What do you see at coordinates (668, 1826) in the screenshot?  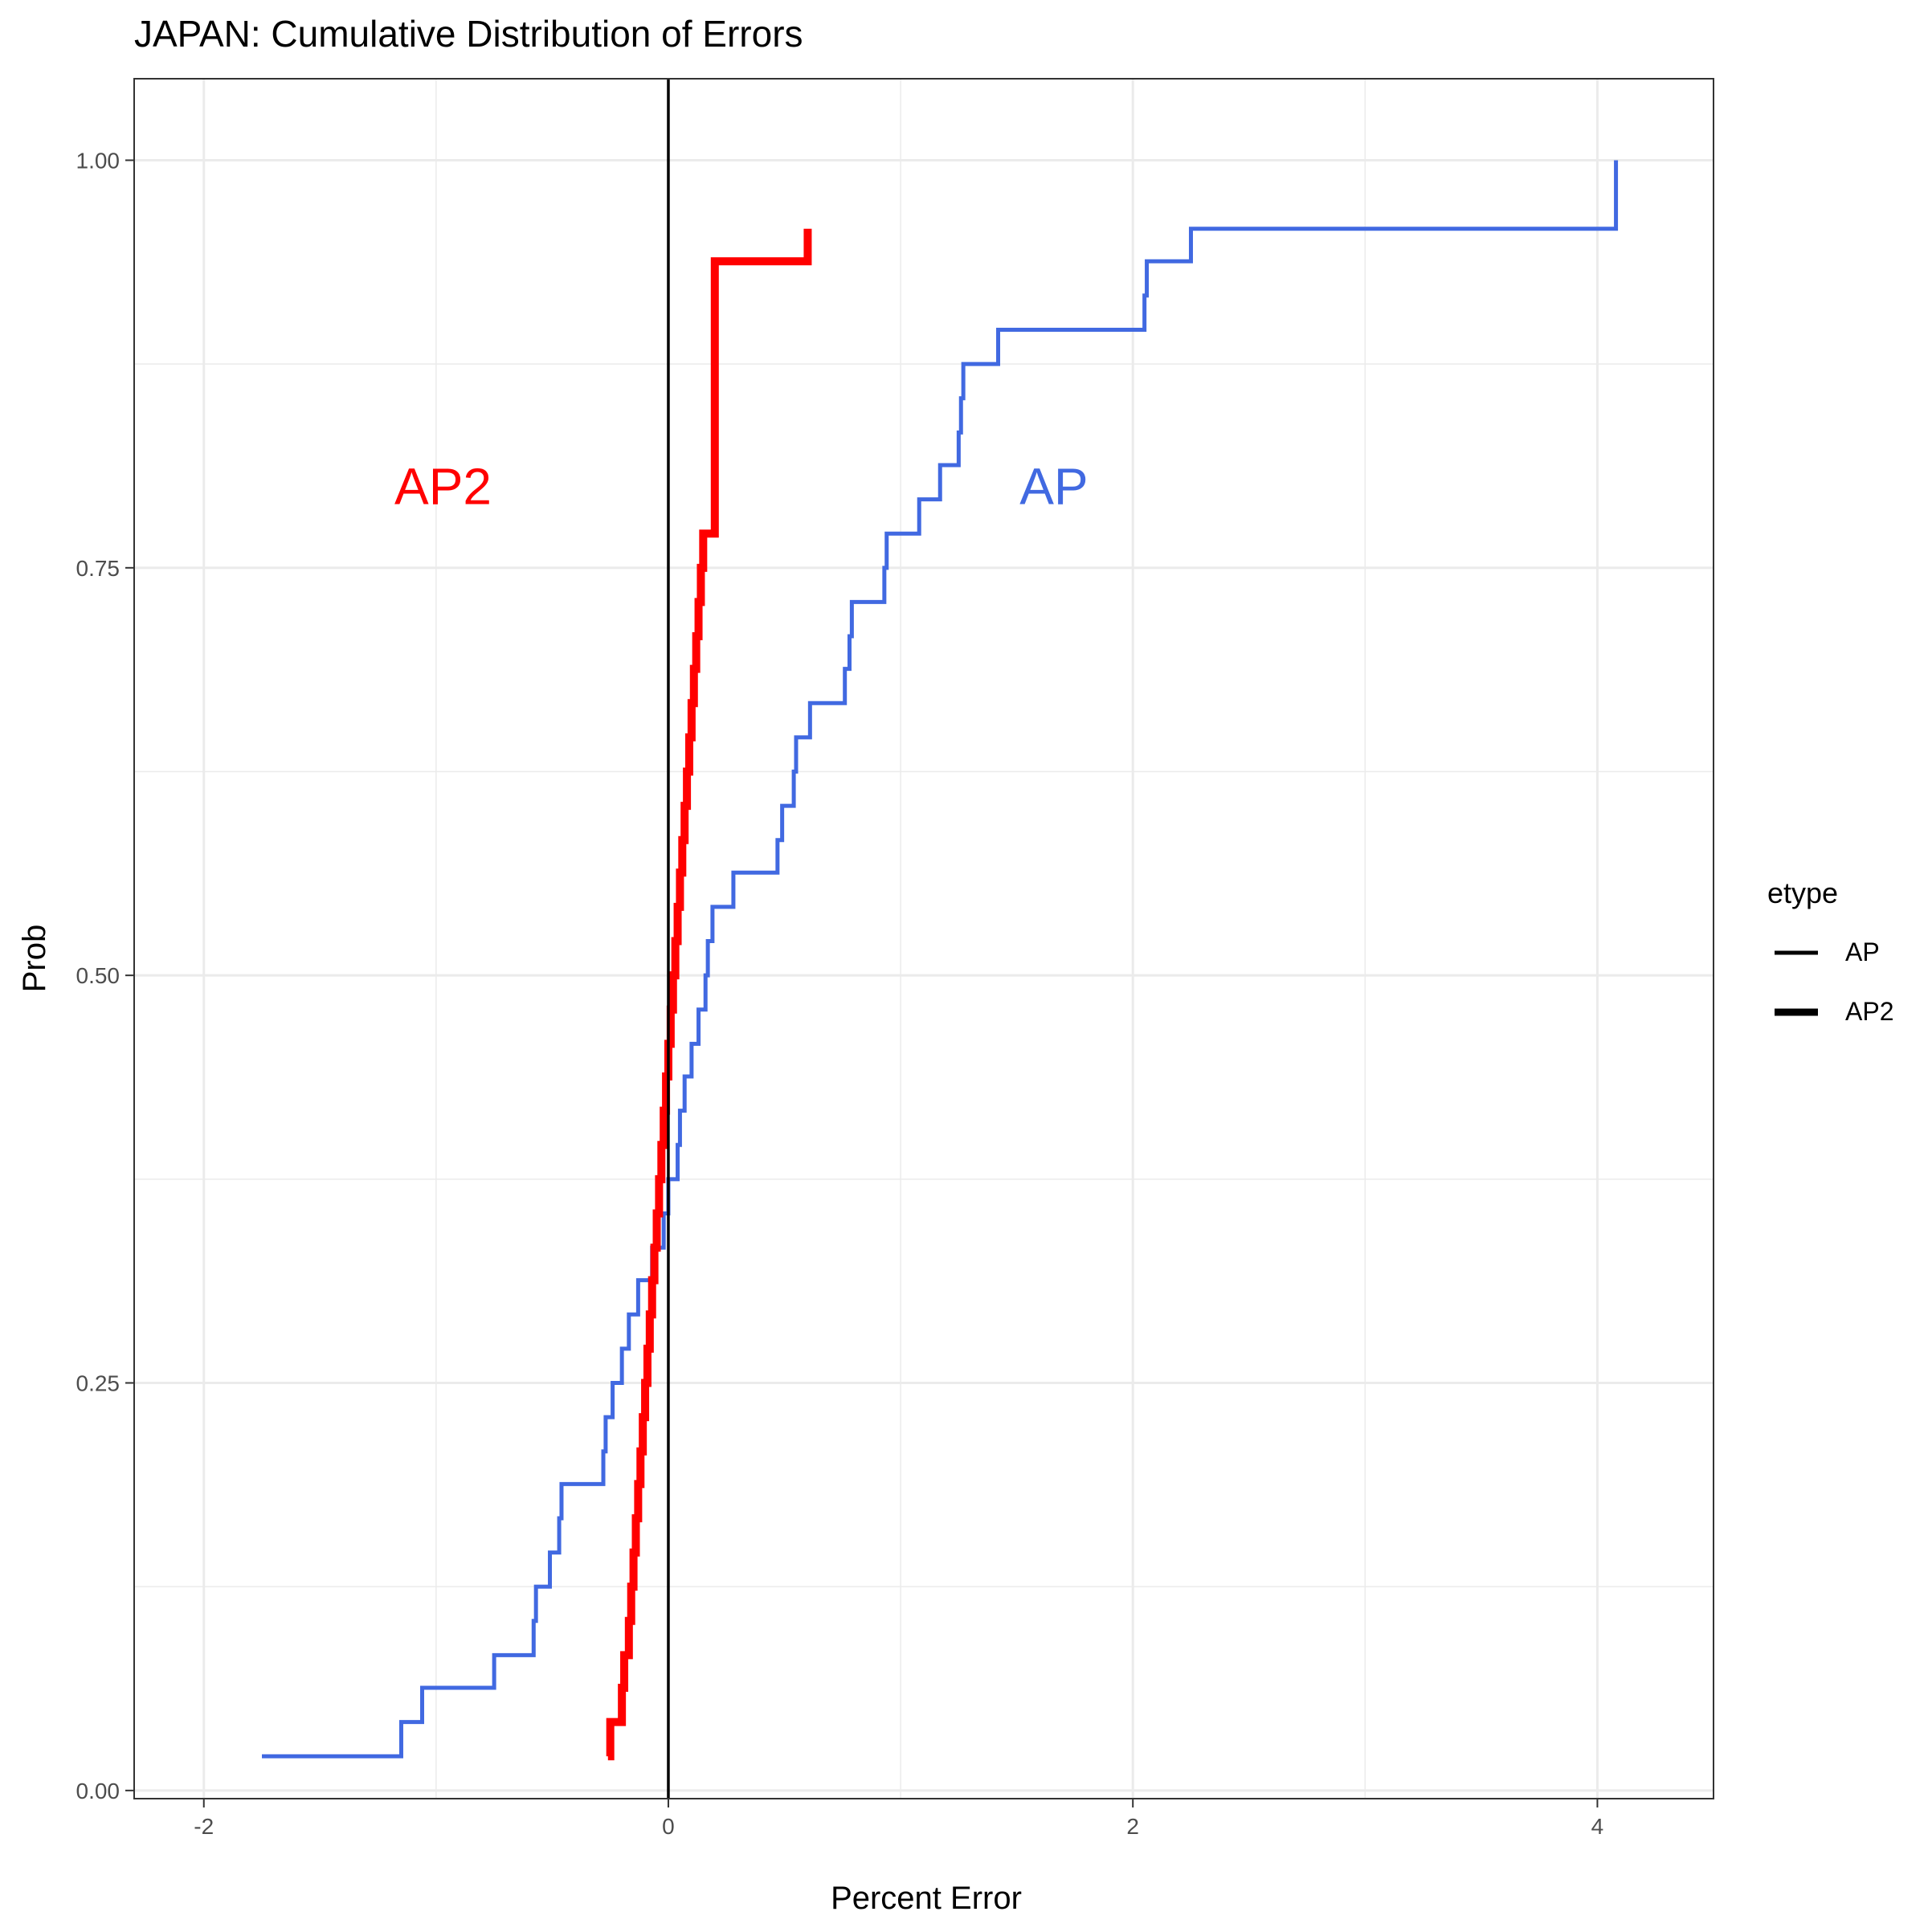 I see `x-tick-label: 0` at bounding box center [668, 1826].